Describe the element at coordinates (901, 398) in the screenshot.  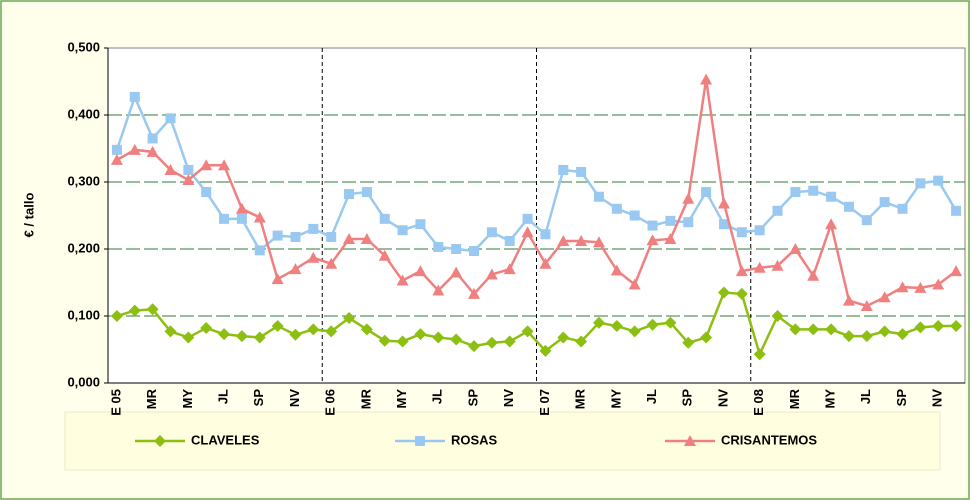
I see `x-tick-label: SP` at that location.